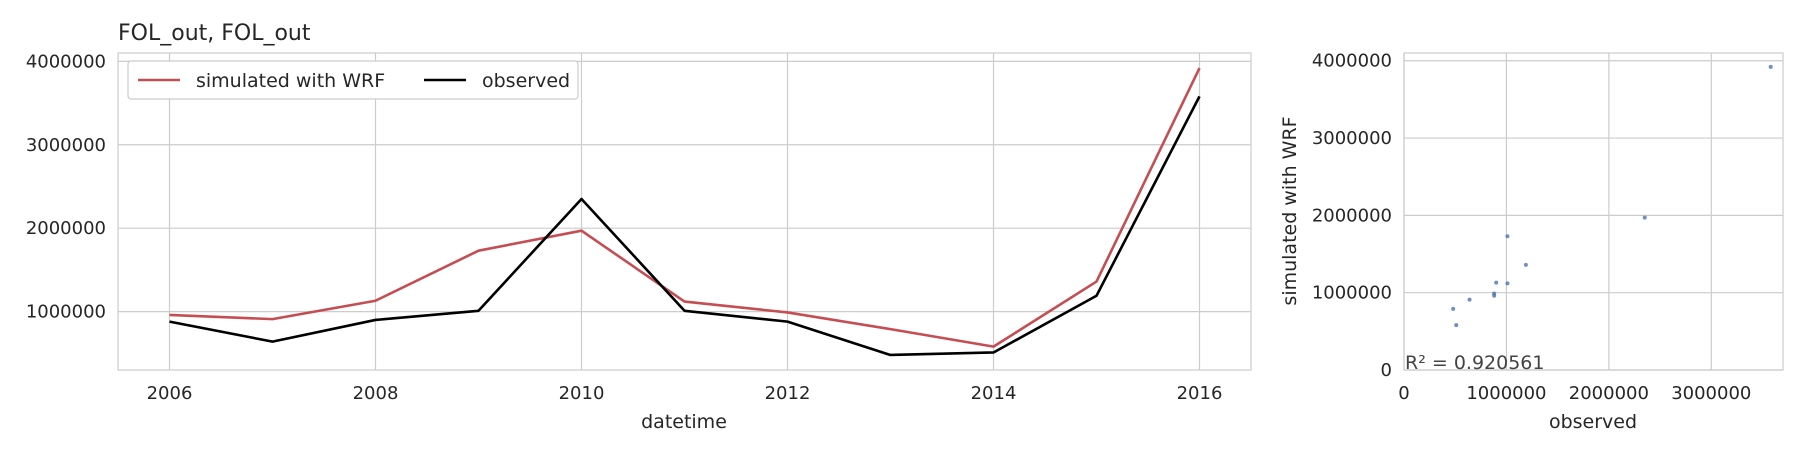 The image size is (1800, 450). Describe the element at coordinates (788, 393) in the screenshot. I see `line-chart-x-tick-label: 2012` at that location.